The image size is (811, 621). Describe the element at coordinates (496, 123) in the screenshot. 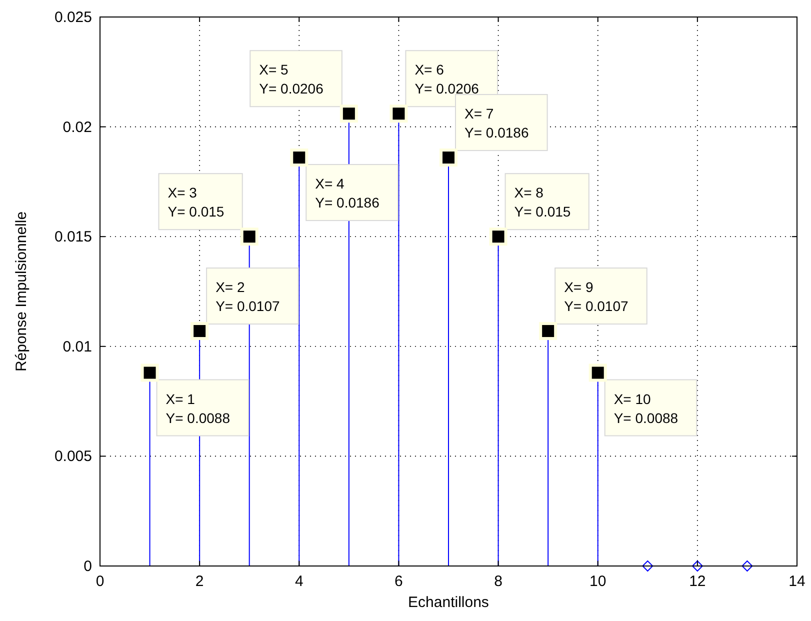

I see `annotation: X= 7 Y= 0.0186` at that location.